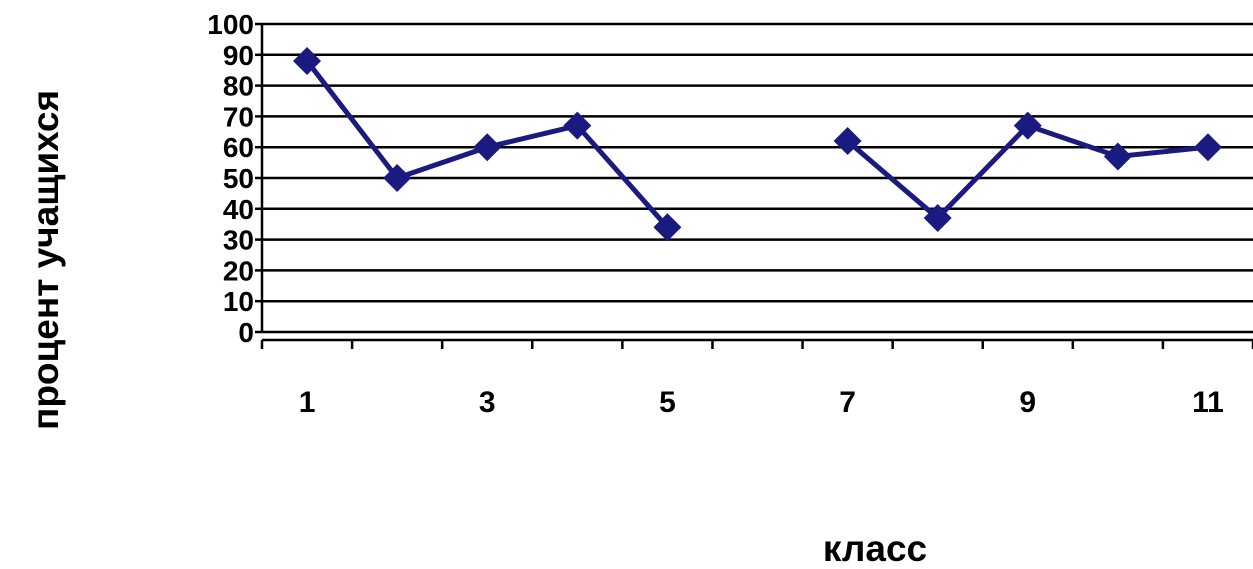 The width and height of the screenshot is (1253, 569). I want to click on y-tick-label: 30, so click(238, 240).